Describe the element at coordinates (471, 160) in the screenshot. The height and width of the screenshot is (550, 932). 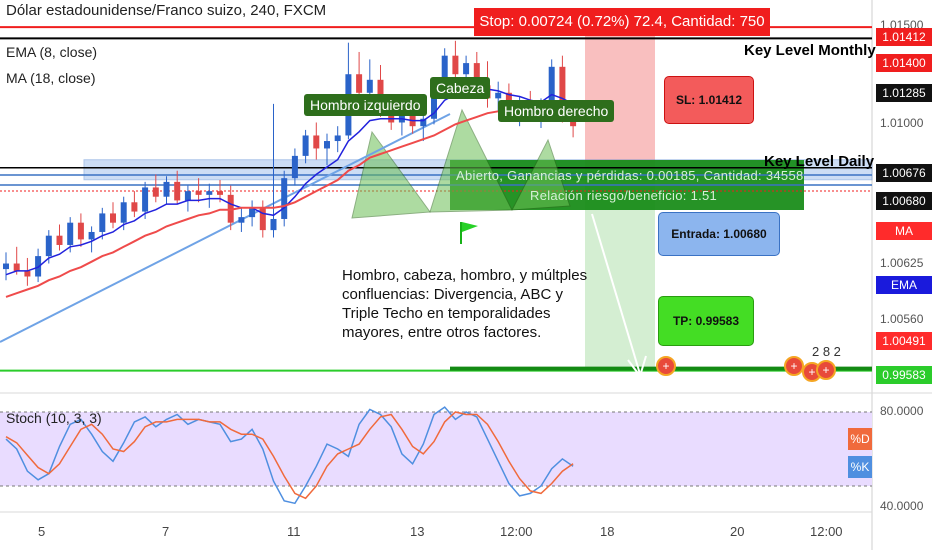
I see `head-triangle` at that location.